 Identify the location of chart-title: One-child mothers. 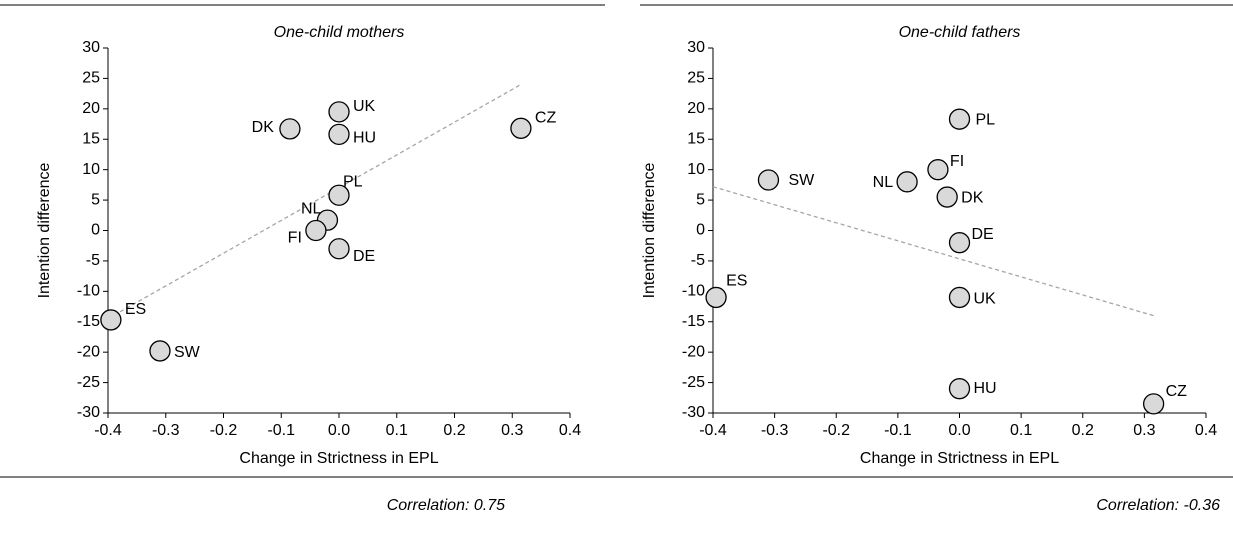
(339, 32).